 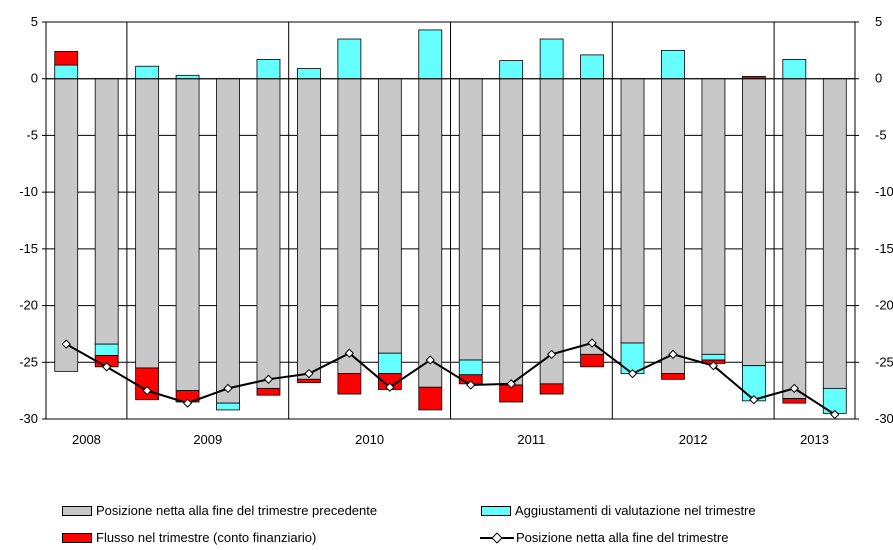 What do you see at coordinates (32, 134) in the screenshot?
I see `y-tick-label-left: -5` at bounding box center [32, 134].